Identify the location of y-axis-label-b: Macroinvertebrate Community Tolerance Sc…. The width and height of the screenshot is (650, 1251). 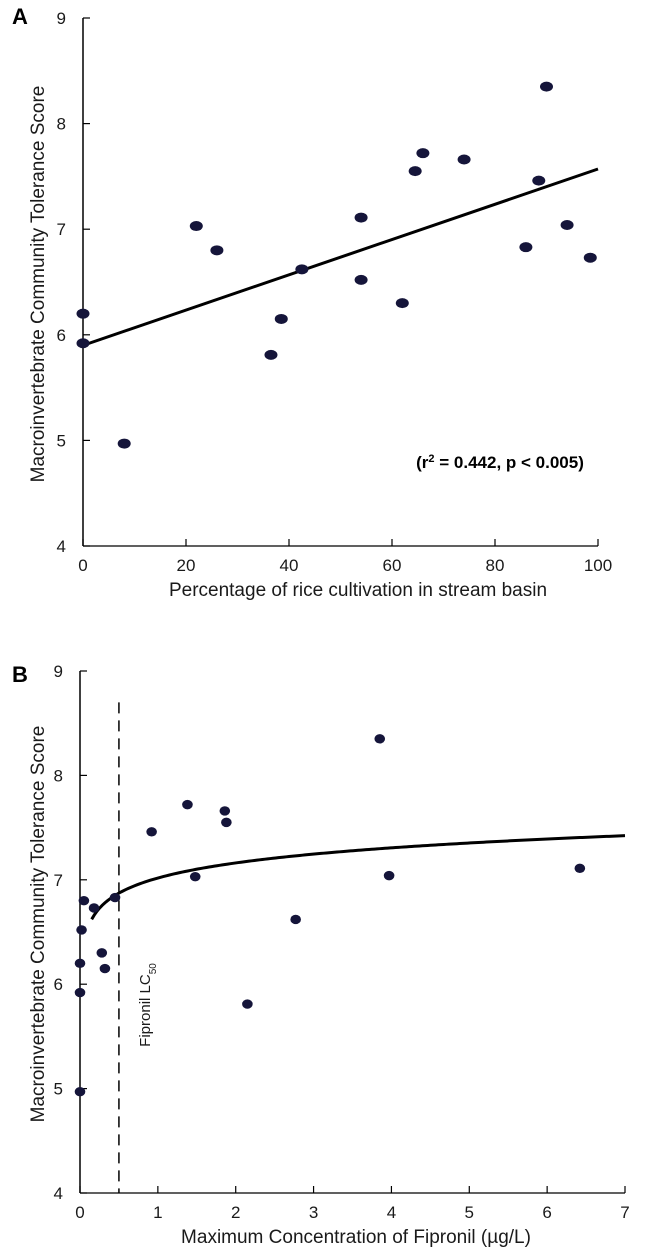
(38, 924).